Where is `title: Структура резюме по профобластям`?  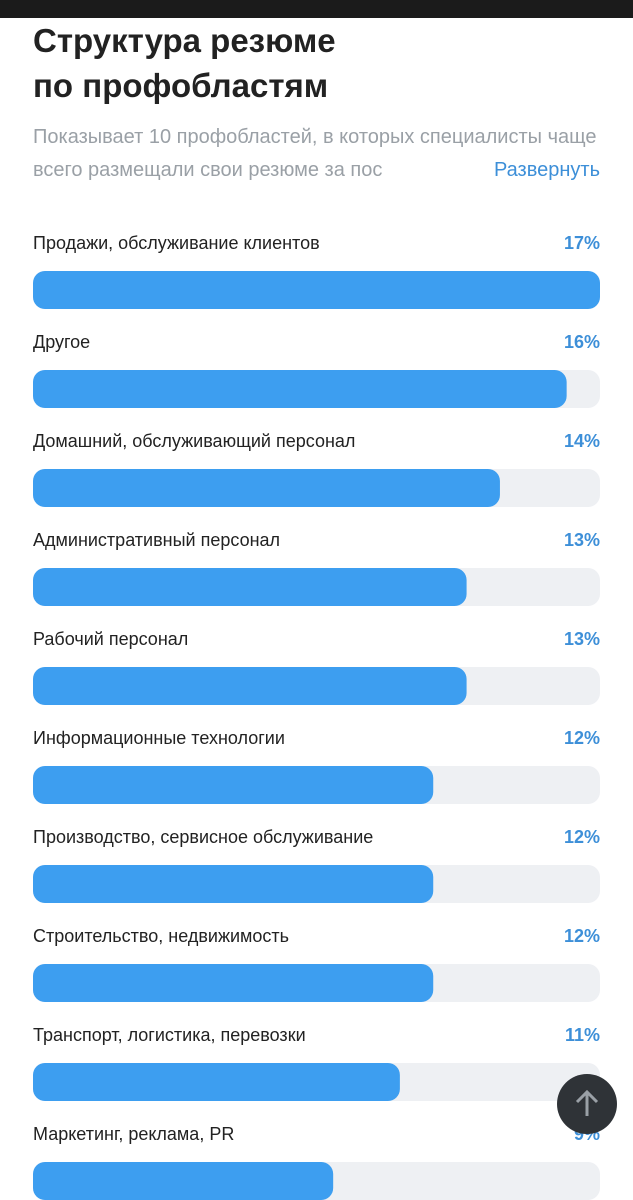 title: Структура резюме по профобластям is located at coordinates (184, 63).